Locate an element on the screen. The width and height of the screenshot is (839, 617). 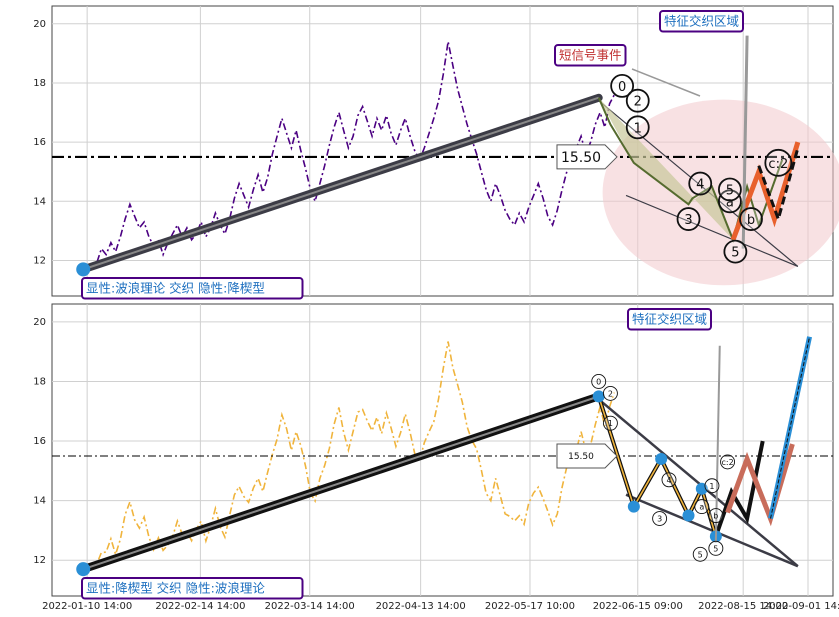
projection-dash is located at coordinates (790, 427).